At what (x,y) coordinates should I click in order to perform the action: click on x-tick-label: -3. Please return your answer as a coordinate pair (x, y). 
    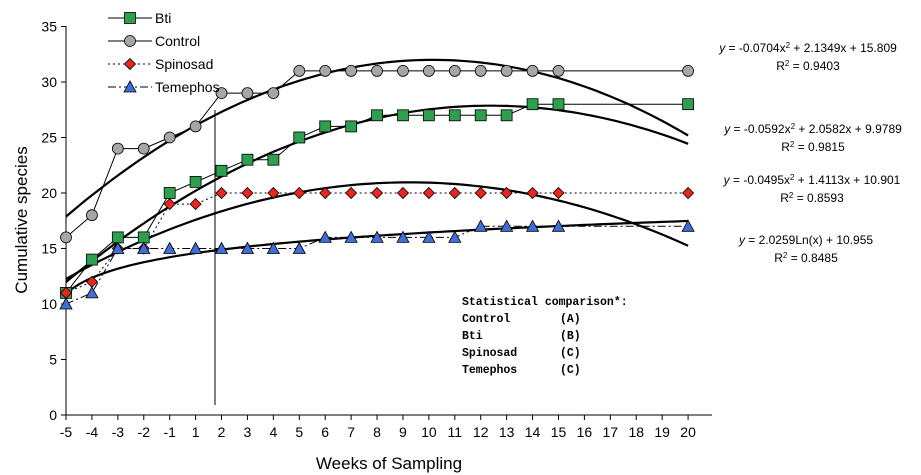
    Looking at the image, I should click on (118, 432).